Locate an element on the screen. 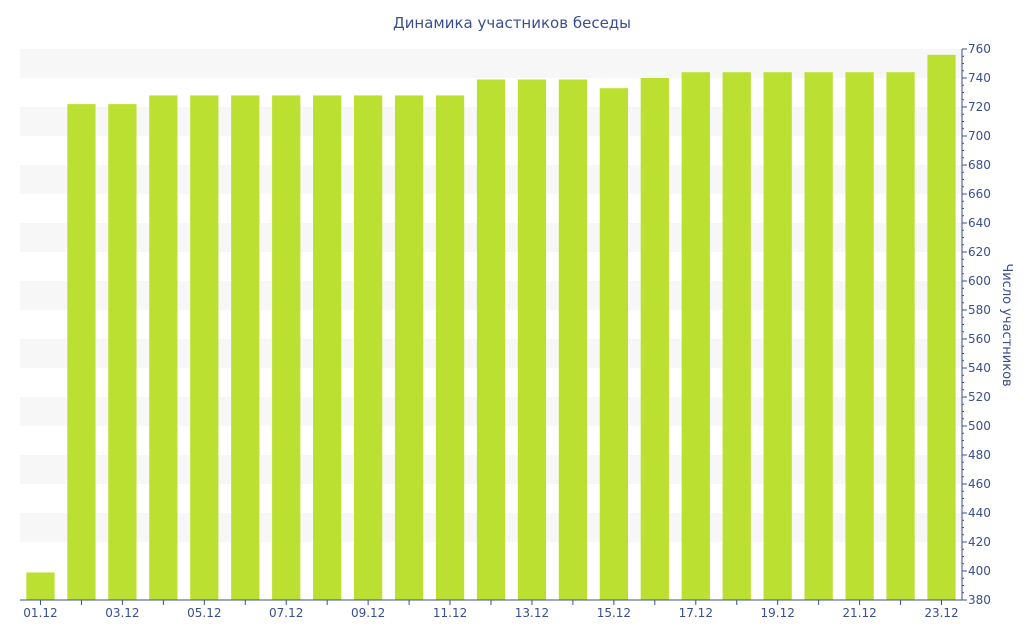  bar-09.12 is located at coordinates (368, 348).